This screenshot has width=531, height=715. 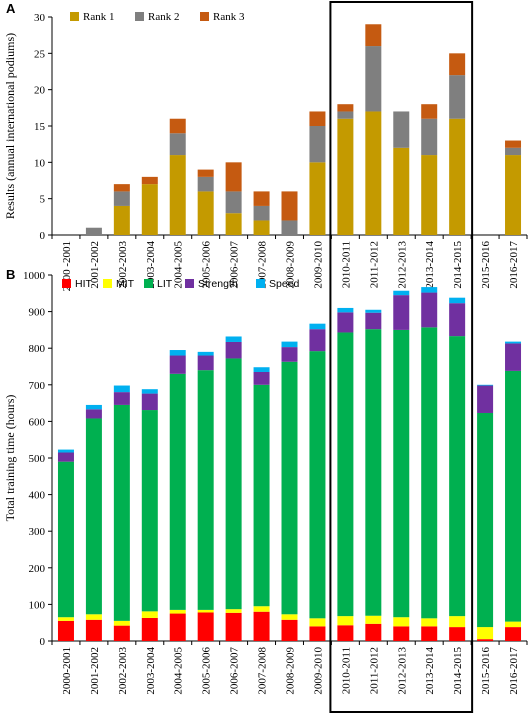 I want to click on legend-label-lit: LIT, so click(x=165, y=284).